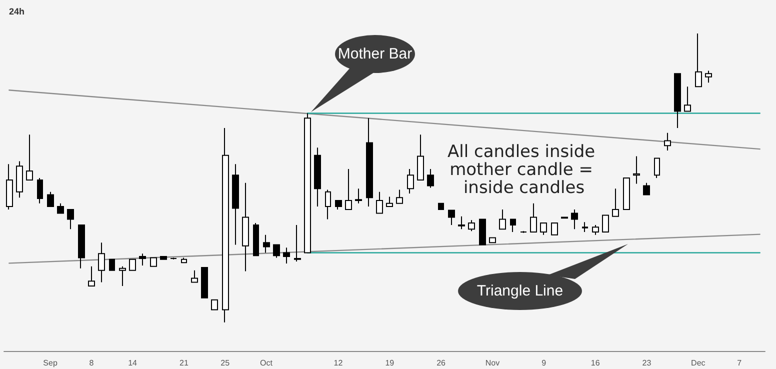 This screenshot has height=369, width=776. What do you see at coordinates (647, 363) in the screenshot?
I see `x-tick-label: 23` at bounding box center [647, 363].